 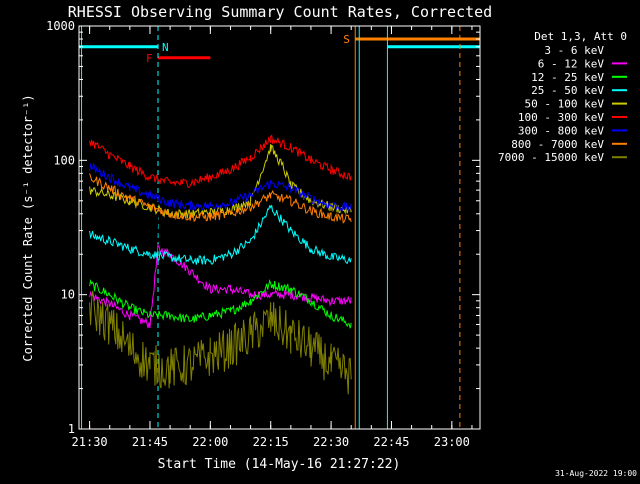 I want to click on legend-label: 300 - 800 keV, so click(x=561, y=130).